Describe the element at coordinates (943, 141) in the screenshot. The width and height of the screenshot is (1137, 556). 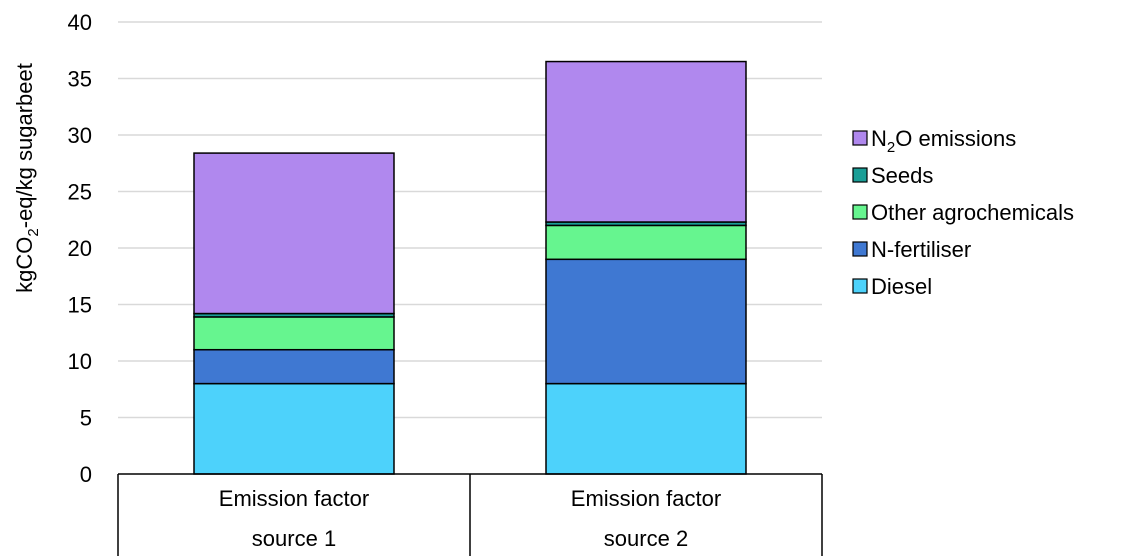
I see `legend-label: N2O emissions` at that location.